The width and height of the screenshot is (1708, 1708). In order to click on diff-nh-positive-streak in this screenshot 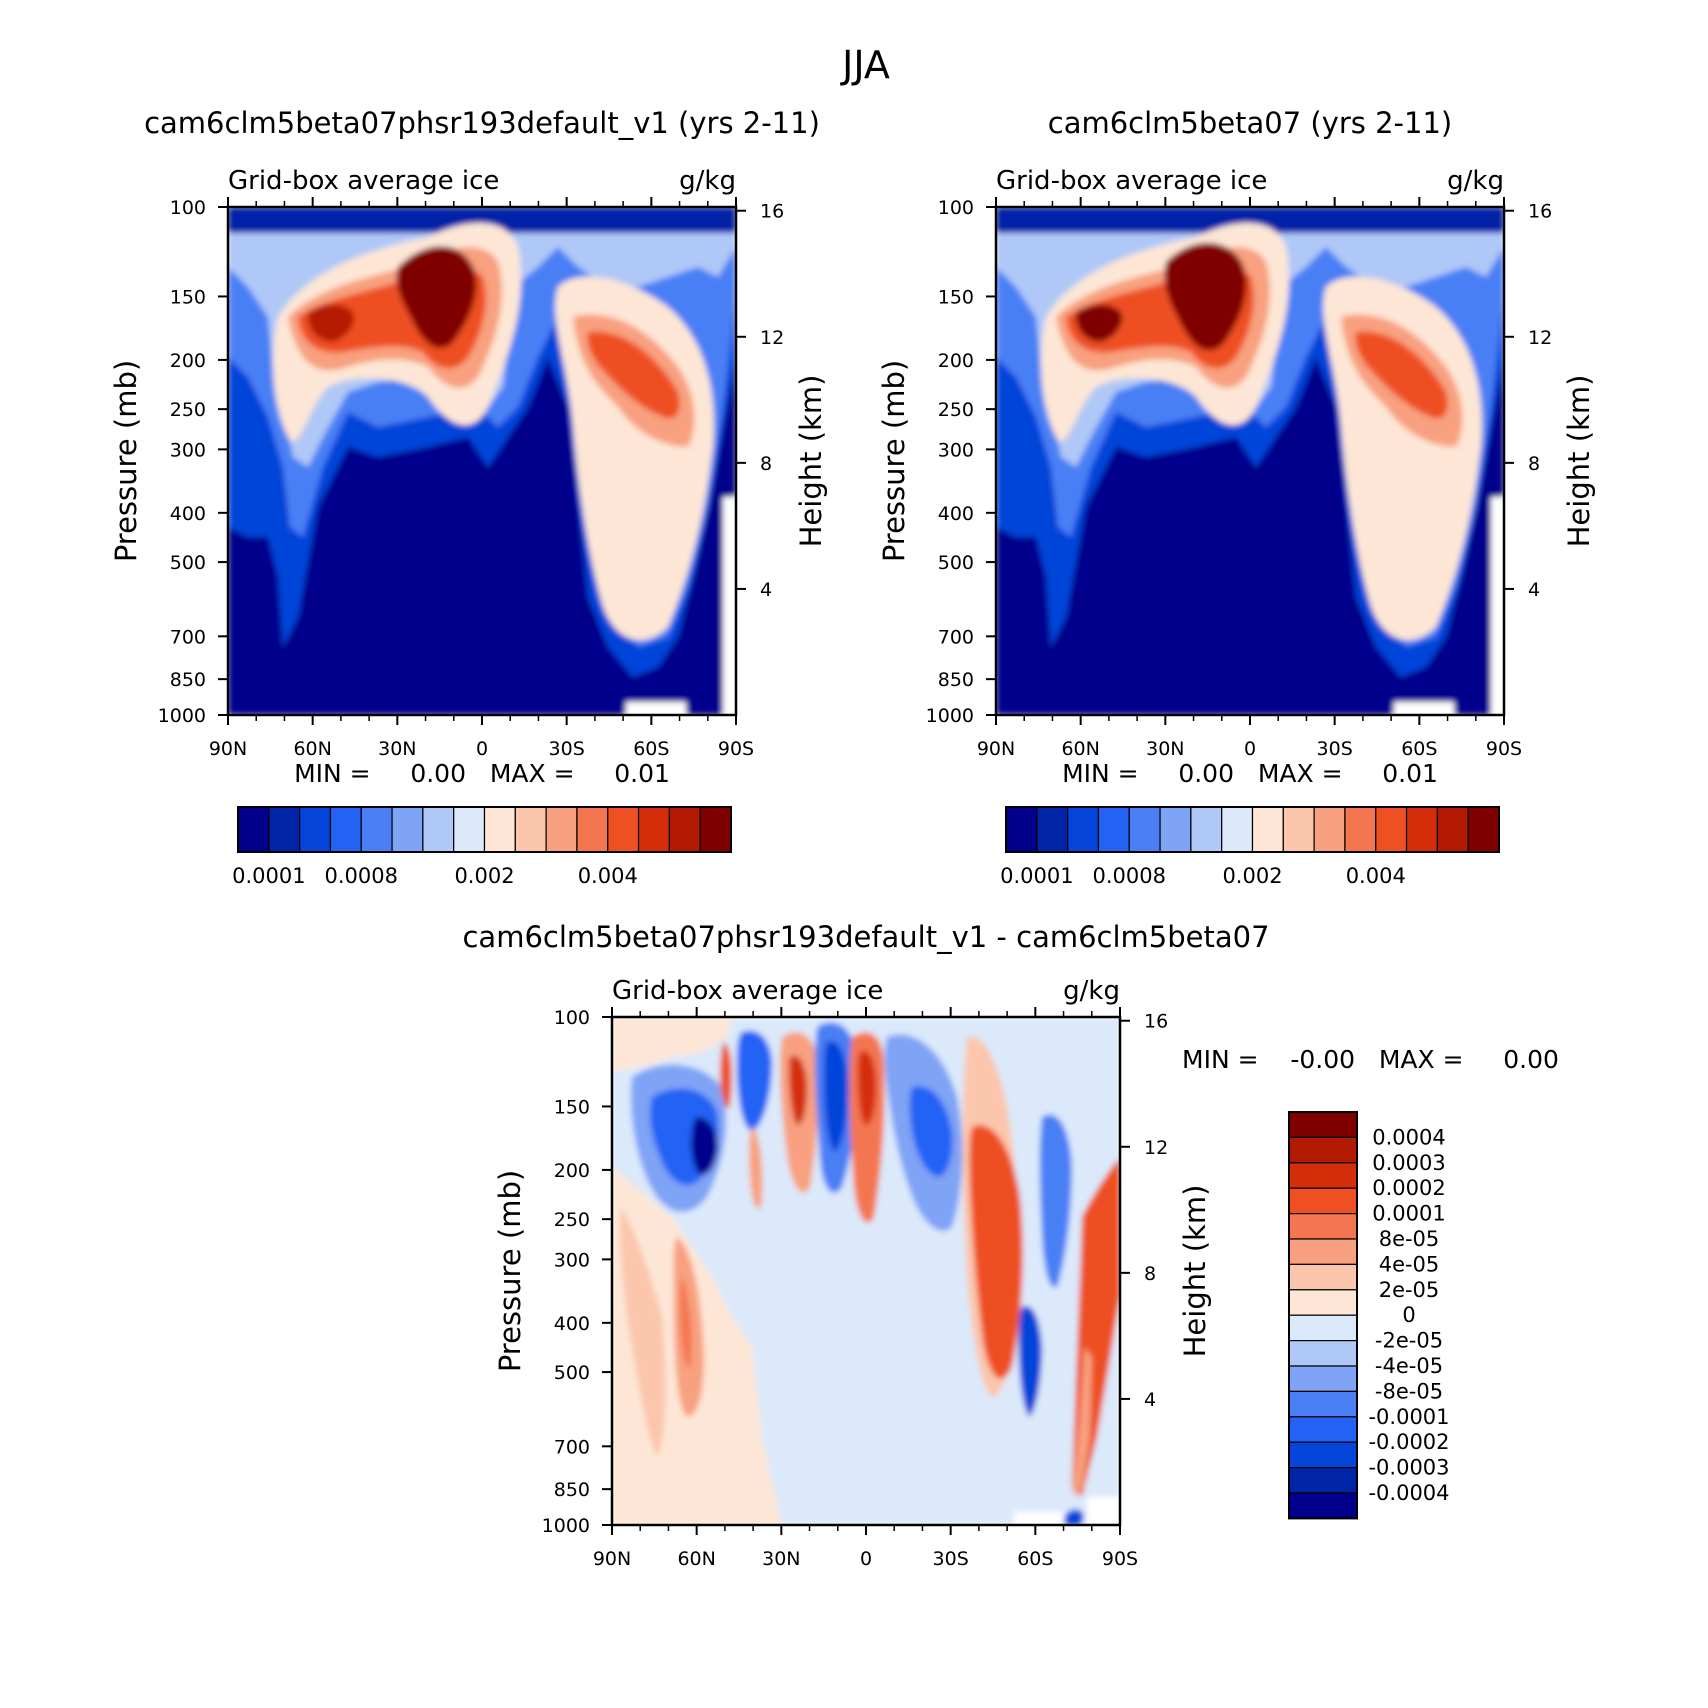, I will do `click(642, 1332)`.